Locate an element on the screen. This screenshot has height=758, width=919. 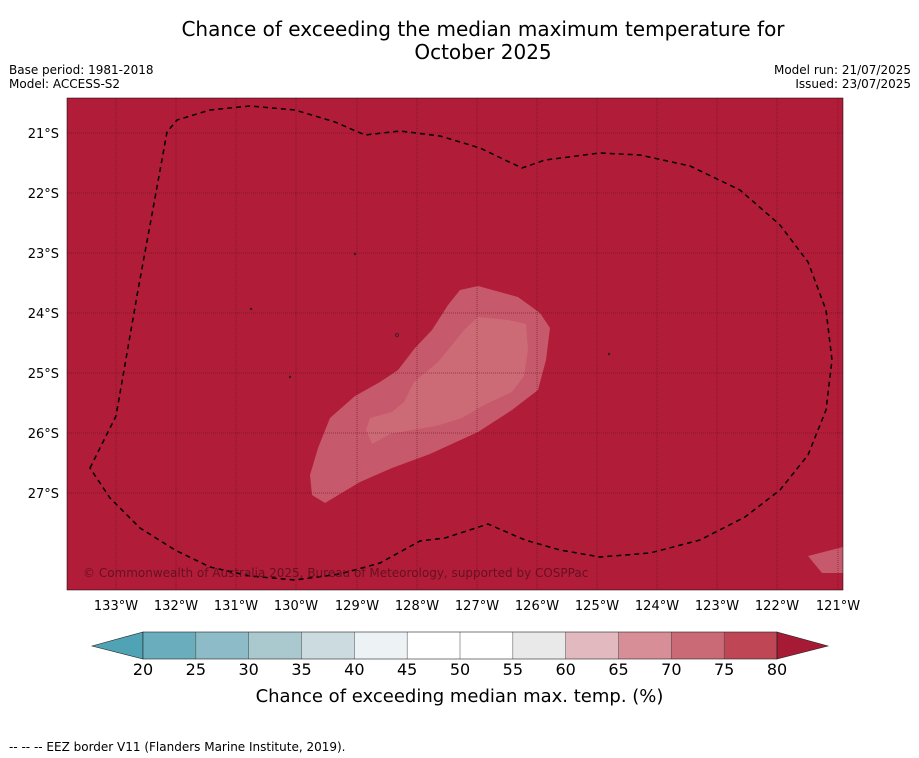
model-run: Model run: 21/07/2025 is located at coordinates (842, 70).